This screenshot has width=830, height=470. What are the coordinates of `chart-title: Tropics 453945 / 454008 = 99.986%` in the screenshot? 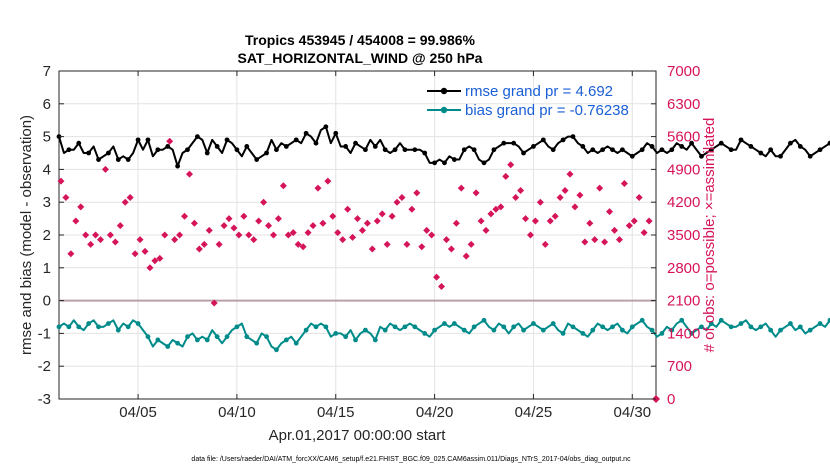 It's located at (360, 40).